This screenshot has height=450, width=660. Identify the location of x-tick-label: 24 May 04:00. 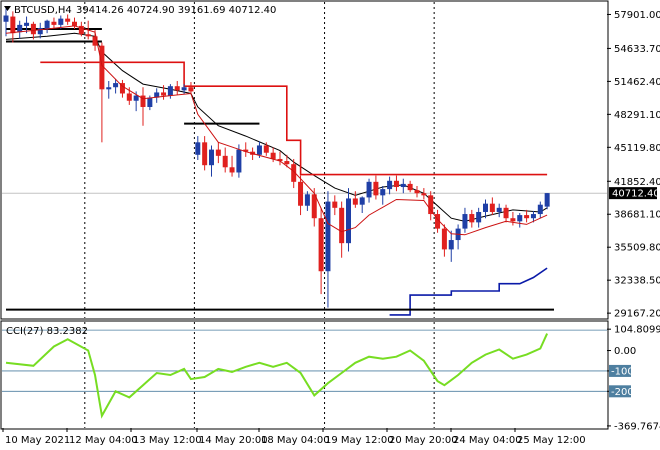
(487, 440).